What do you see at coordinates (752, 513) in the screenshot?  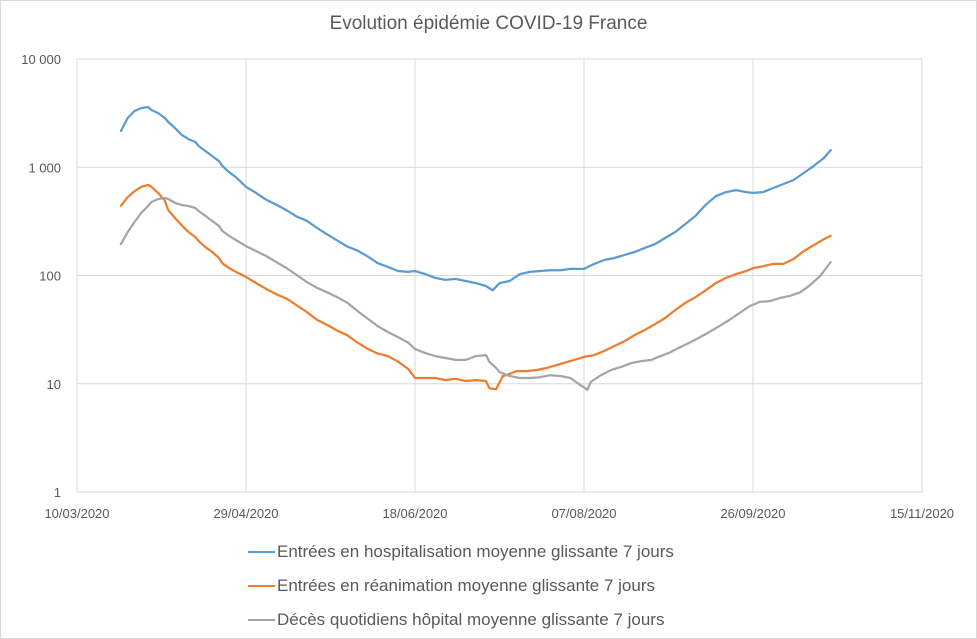 I see `x-tick-label: 26/09/2020` at bounding box center [752, 513].